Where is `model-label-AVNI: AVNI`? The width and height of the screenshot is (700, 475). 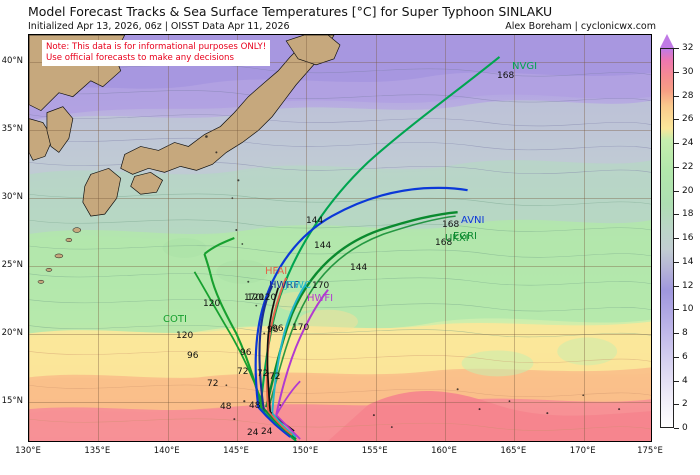 model-label-AVNI: AVNI is located at coordinates (473, 220).